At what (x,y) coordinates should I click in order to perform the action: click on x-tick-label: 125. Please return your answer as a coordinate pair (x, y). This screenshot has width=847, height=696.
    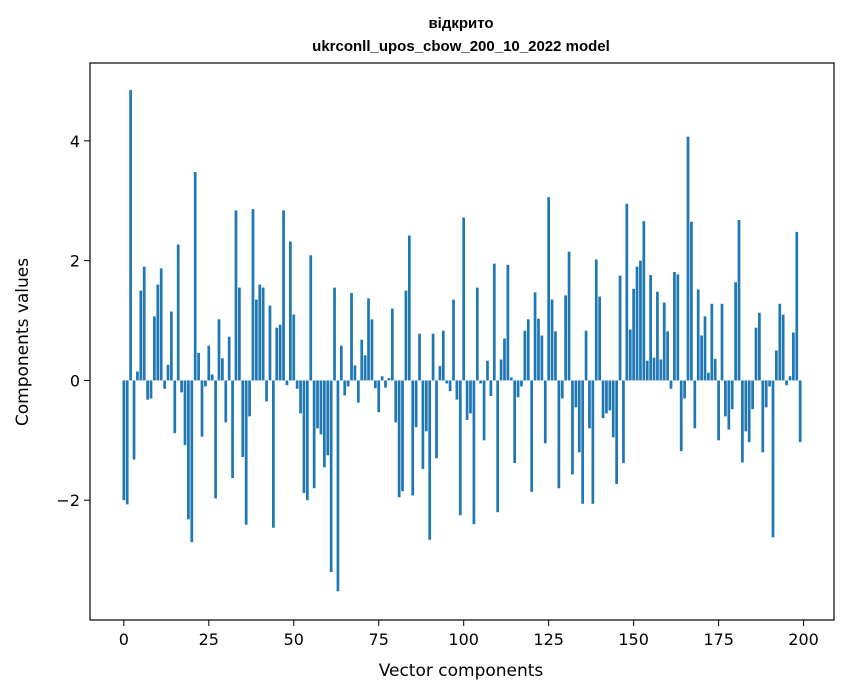
    Looking at the image, I should click on (548, 639).